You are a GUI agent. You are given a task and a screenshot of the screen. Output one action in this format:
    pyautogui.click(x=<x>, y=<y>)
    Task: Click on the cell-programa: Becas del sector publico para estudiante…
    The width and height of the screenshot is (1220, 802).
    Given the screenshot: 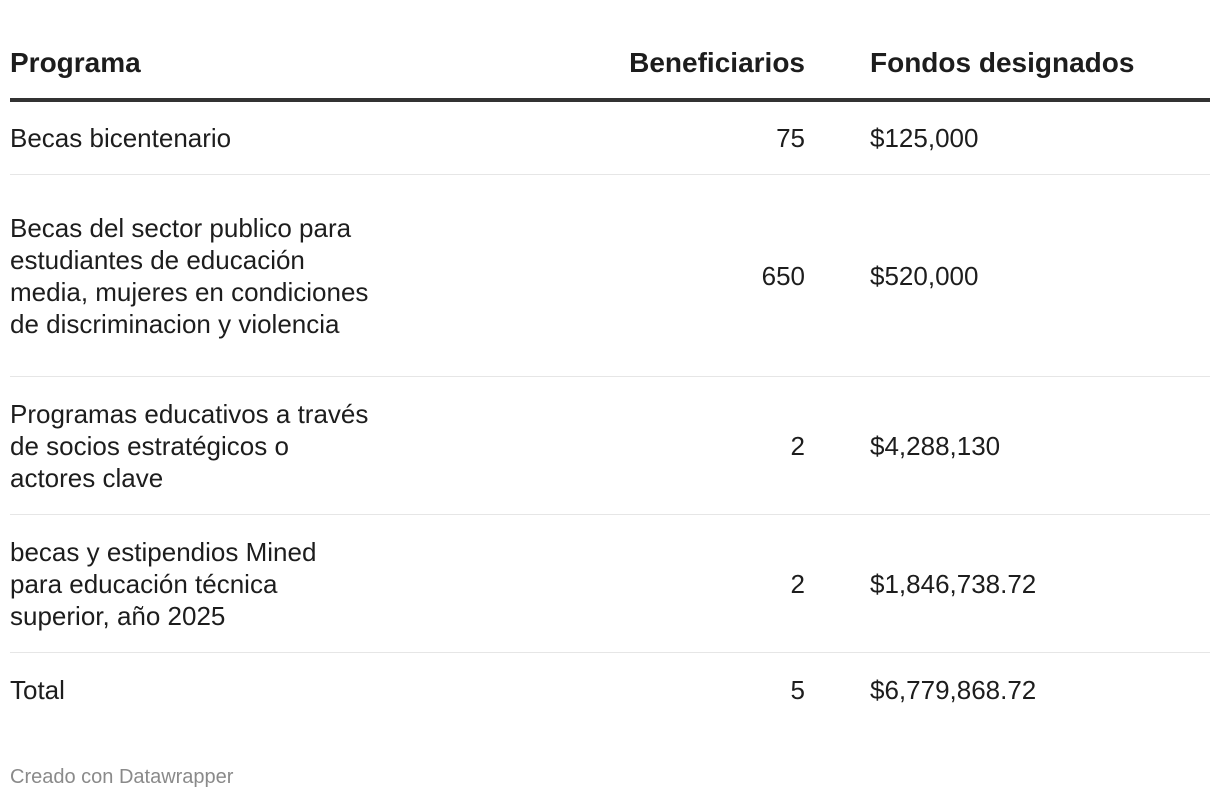 What is the action you would take?
    pyautogui.click(x=189, y=275)
    